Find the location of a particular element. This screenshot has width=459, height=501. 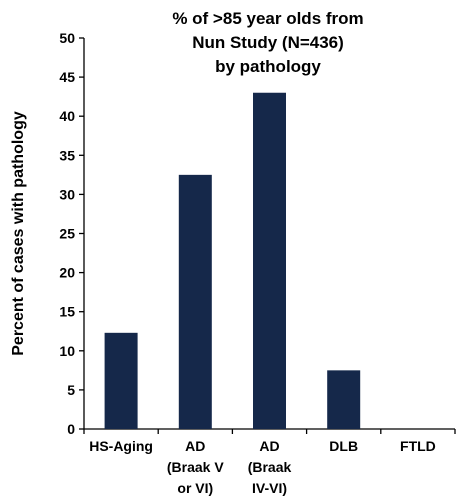

x-tick-label: (Braak V is located at coordinates (195, 467).